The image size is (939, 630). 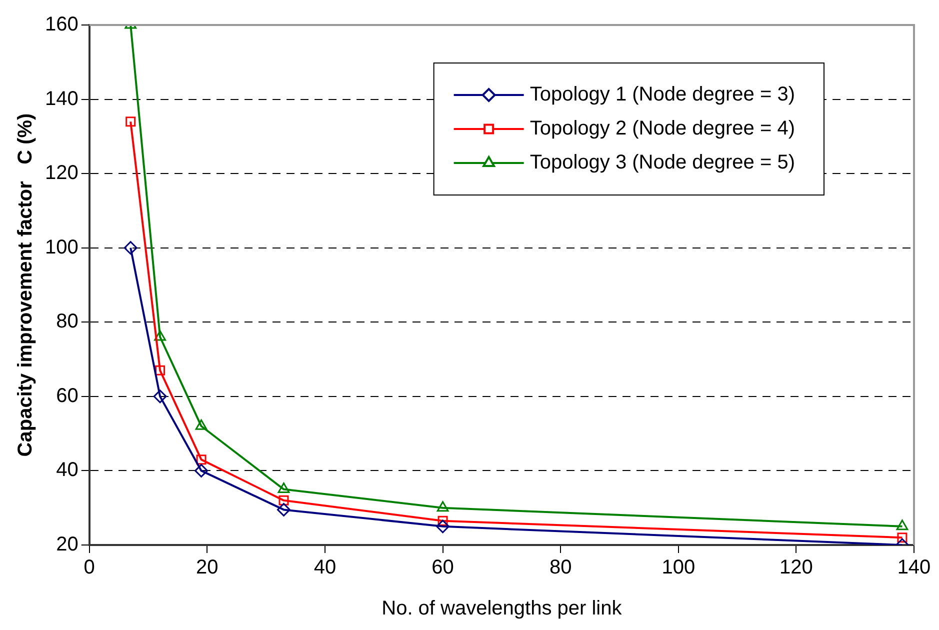 What do you see at coordinates (67, 395) in the screenshot?
I see `y-tick-label: 60` at bounding box center [67, 395].